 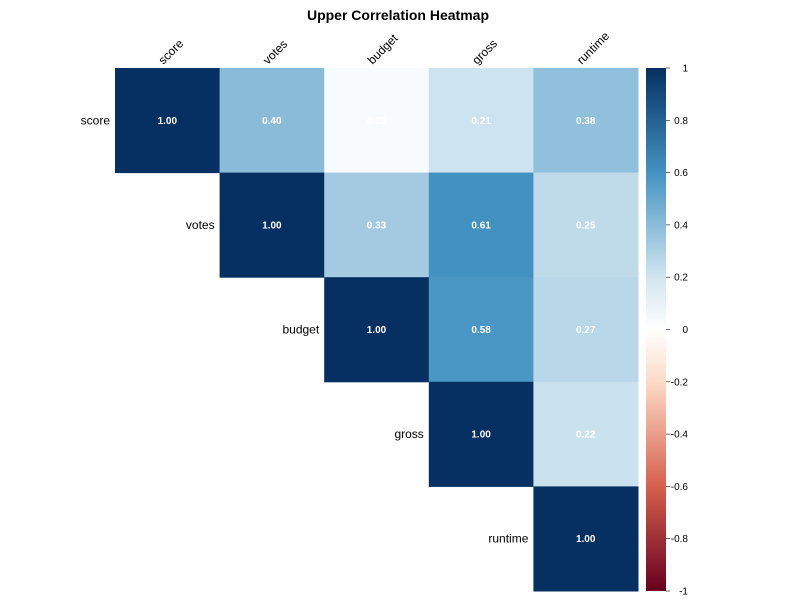 I want to click on cell-value-votes-votes: 1.00, so click(x=272, y=225).